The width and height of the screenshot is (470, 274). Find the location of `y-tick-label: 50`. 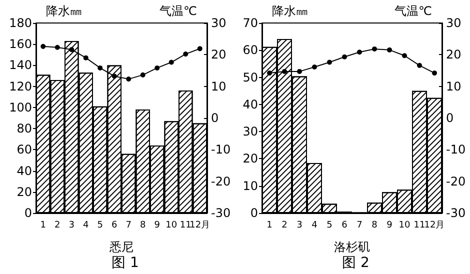

y-tick-label: 50 is located at coordinates (250, 77).